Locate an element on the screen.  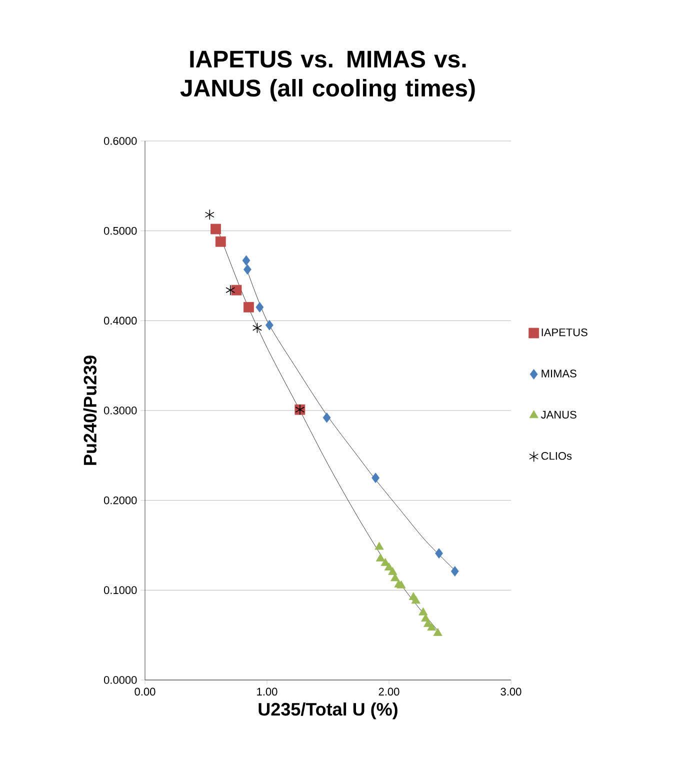
y-tick-label: 0.0000 is located at coordinates (120, 680).